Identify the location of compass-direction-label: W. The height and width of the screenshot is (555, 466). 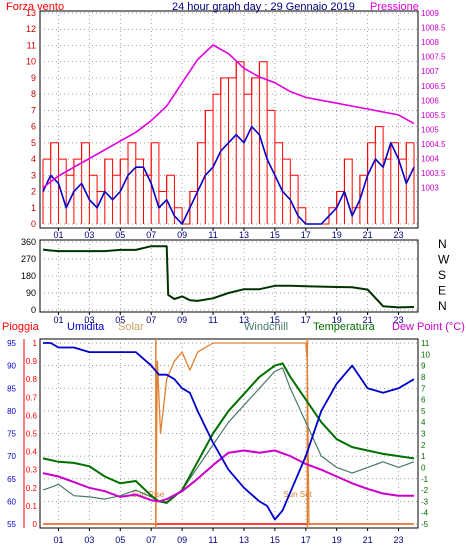
(444, 260).